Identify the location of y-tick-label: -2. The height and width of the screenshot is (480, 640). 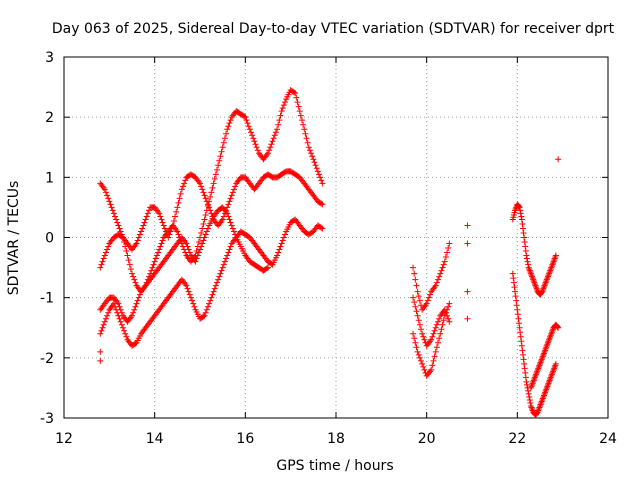
(47, 359).